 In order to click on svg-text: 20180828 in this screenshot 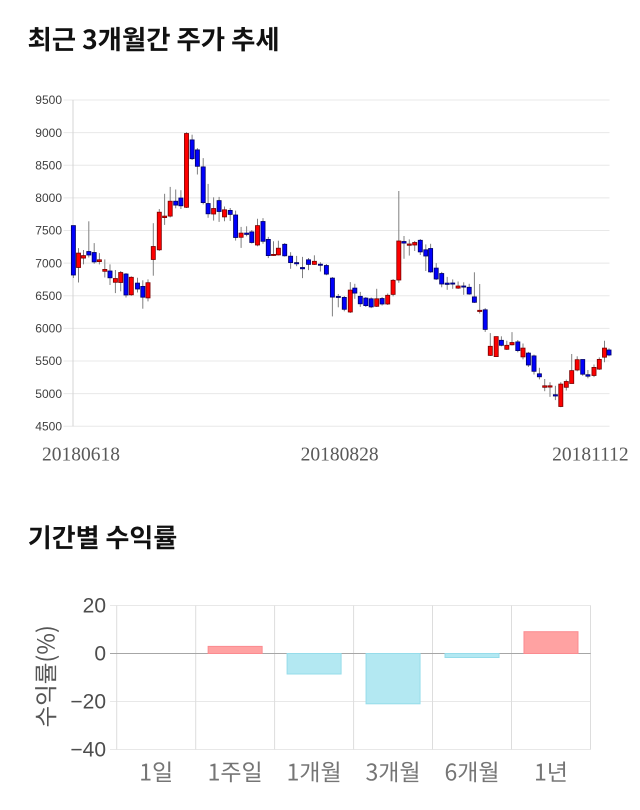, I will do `click(340, 455)`.